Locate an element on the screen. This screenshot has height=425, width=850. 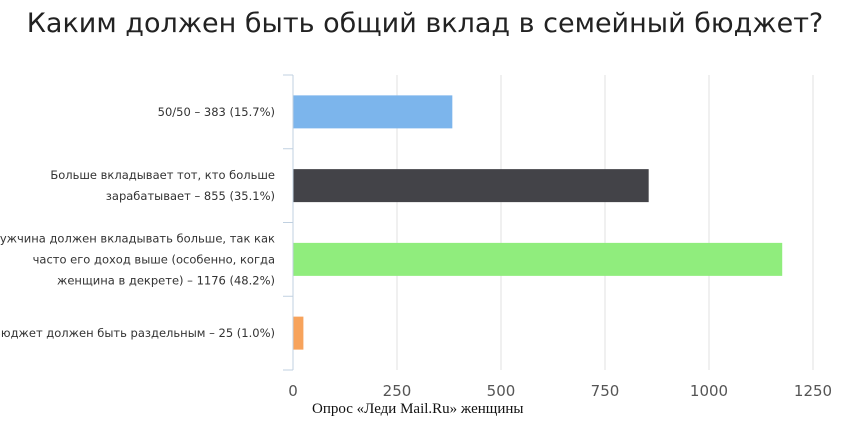
category-label: 50/50 – 383 (15.7%) is located at coordinates (216, 112).